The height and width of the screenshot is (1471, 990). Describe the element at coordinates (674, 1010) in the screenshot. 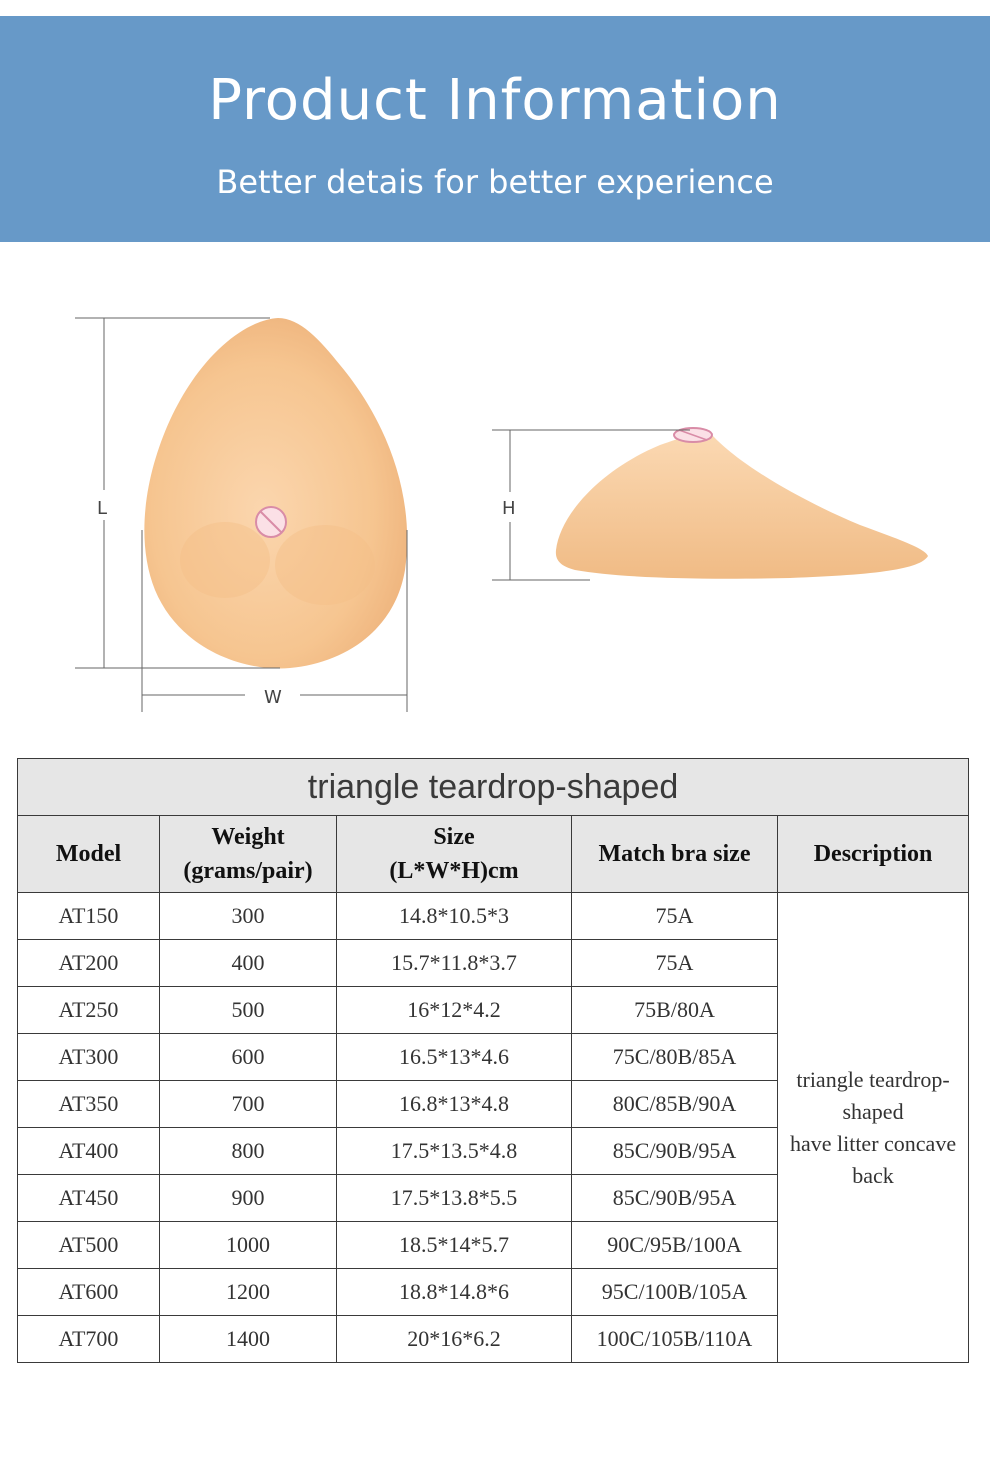

I see `cell-bra-size: 75B/80A` at that location.